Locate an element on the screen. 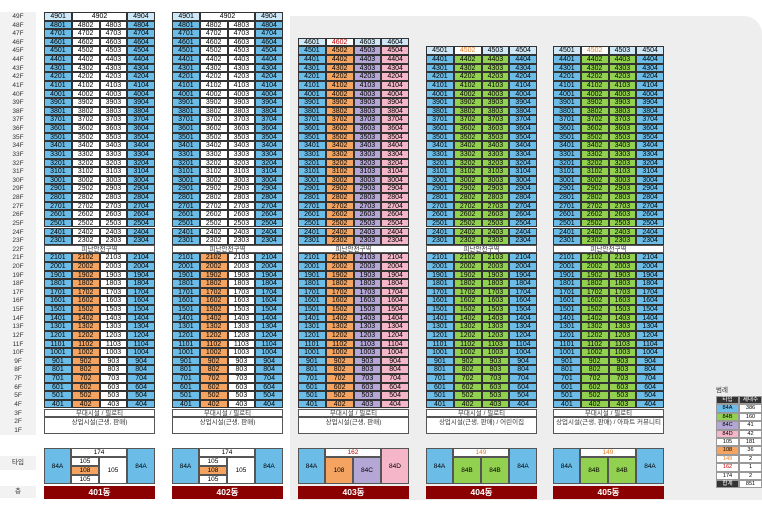  unit-cell: 4704 is located at coordinates (269, 33).